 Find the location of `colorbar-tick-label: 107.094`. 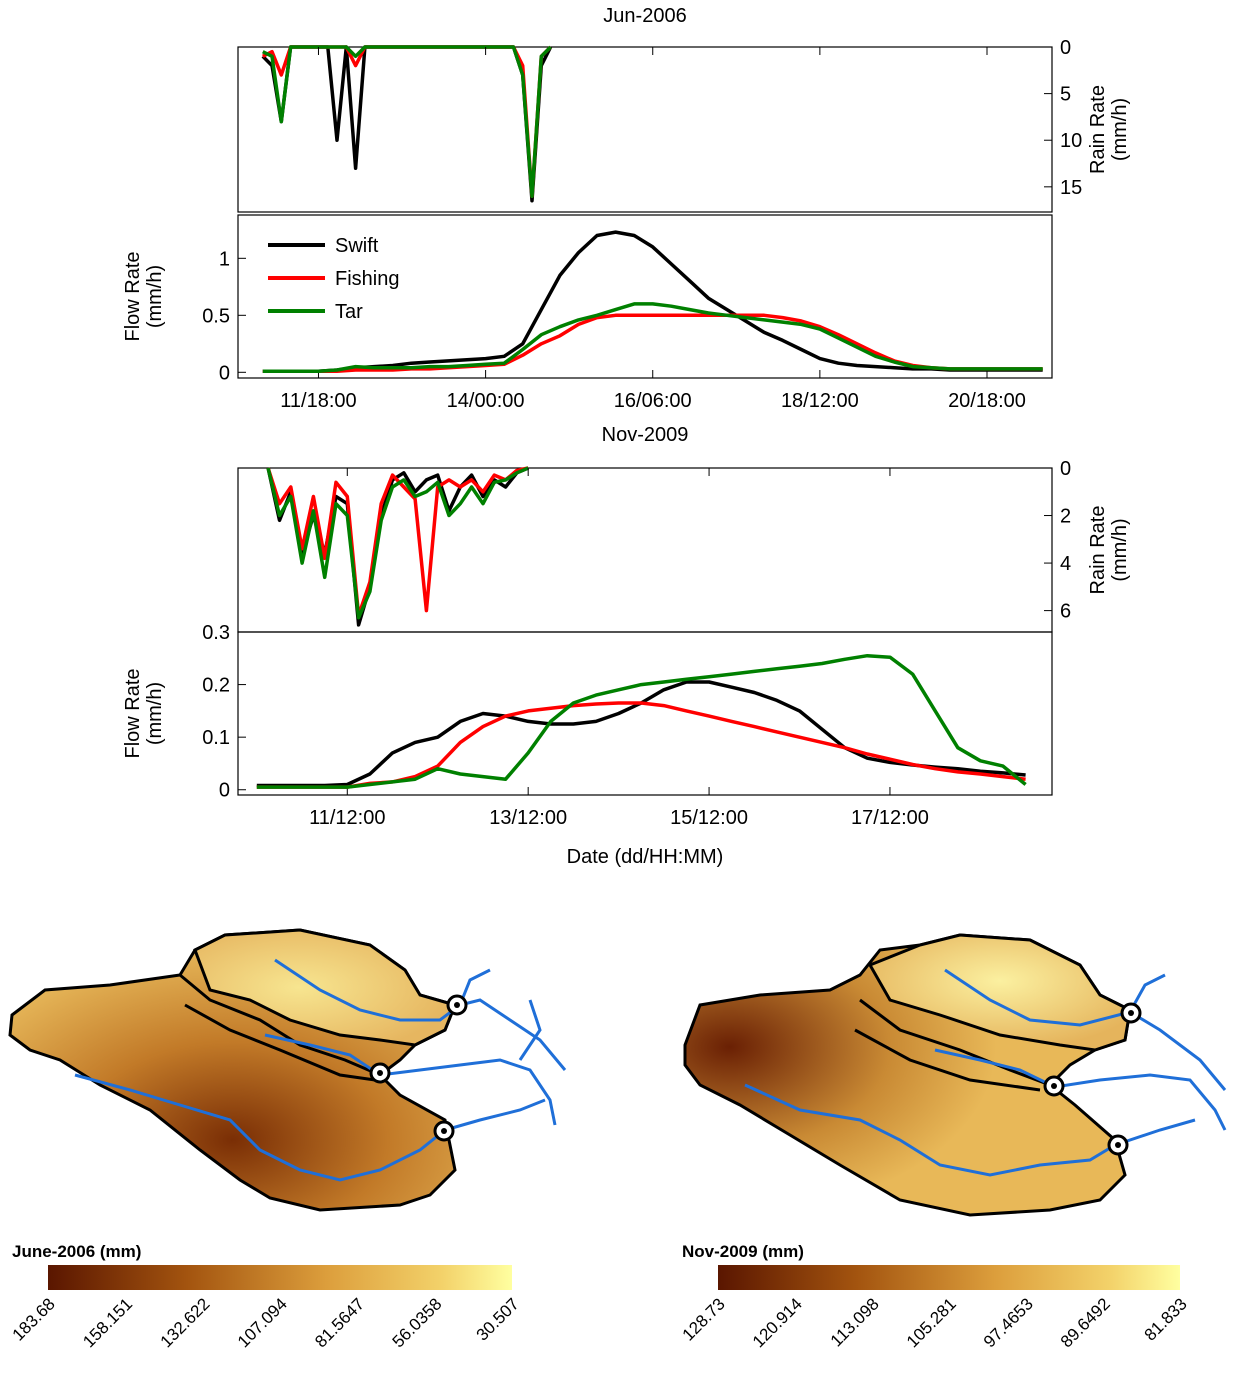

colorbar-tick-label: 107.094 is located at coordinates (262, 1322).